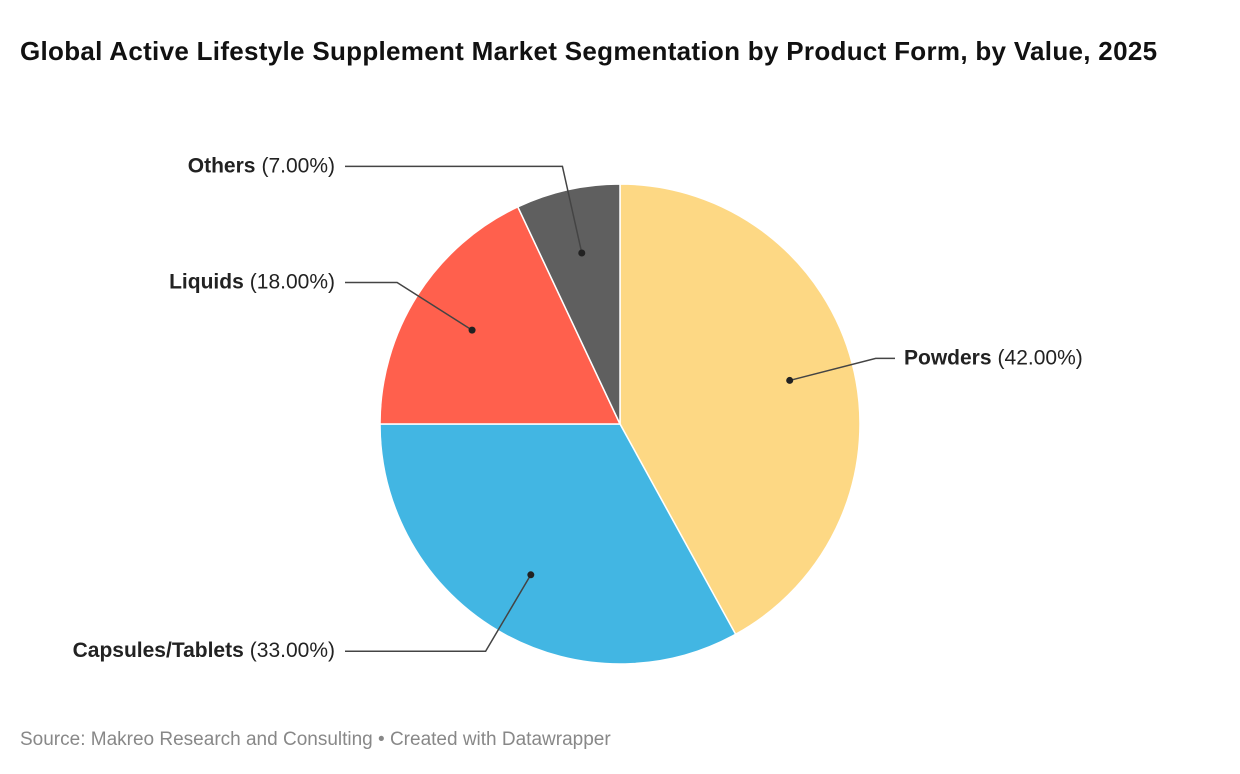  Describe the element at coordinates (222, 165) in the screenshot. I see `category-label: Others` at that location.